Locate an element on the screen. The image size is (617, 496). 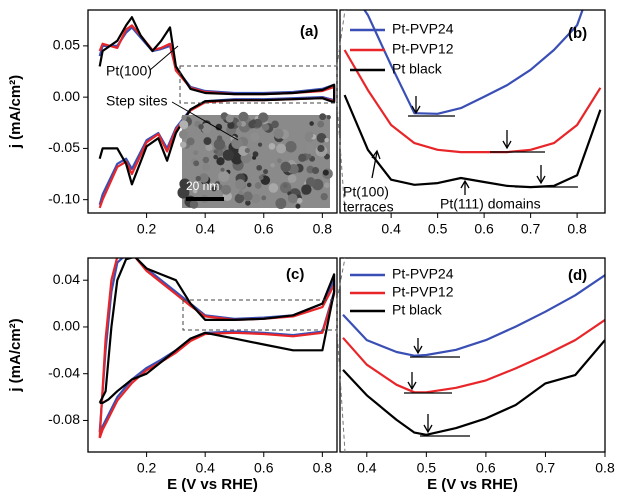
zoom-box is located at coordinates (260, 315).